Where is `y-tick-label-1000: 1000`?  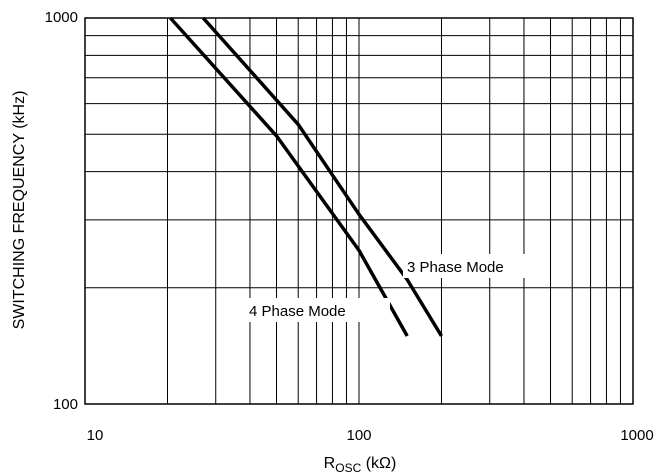 y-tick-label-1000: 1000 is located at coordinates (61, 17).